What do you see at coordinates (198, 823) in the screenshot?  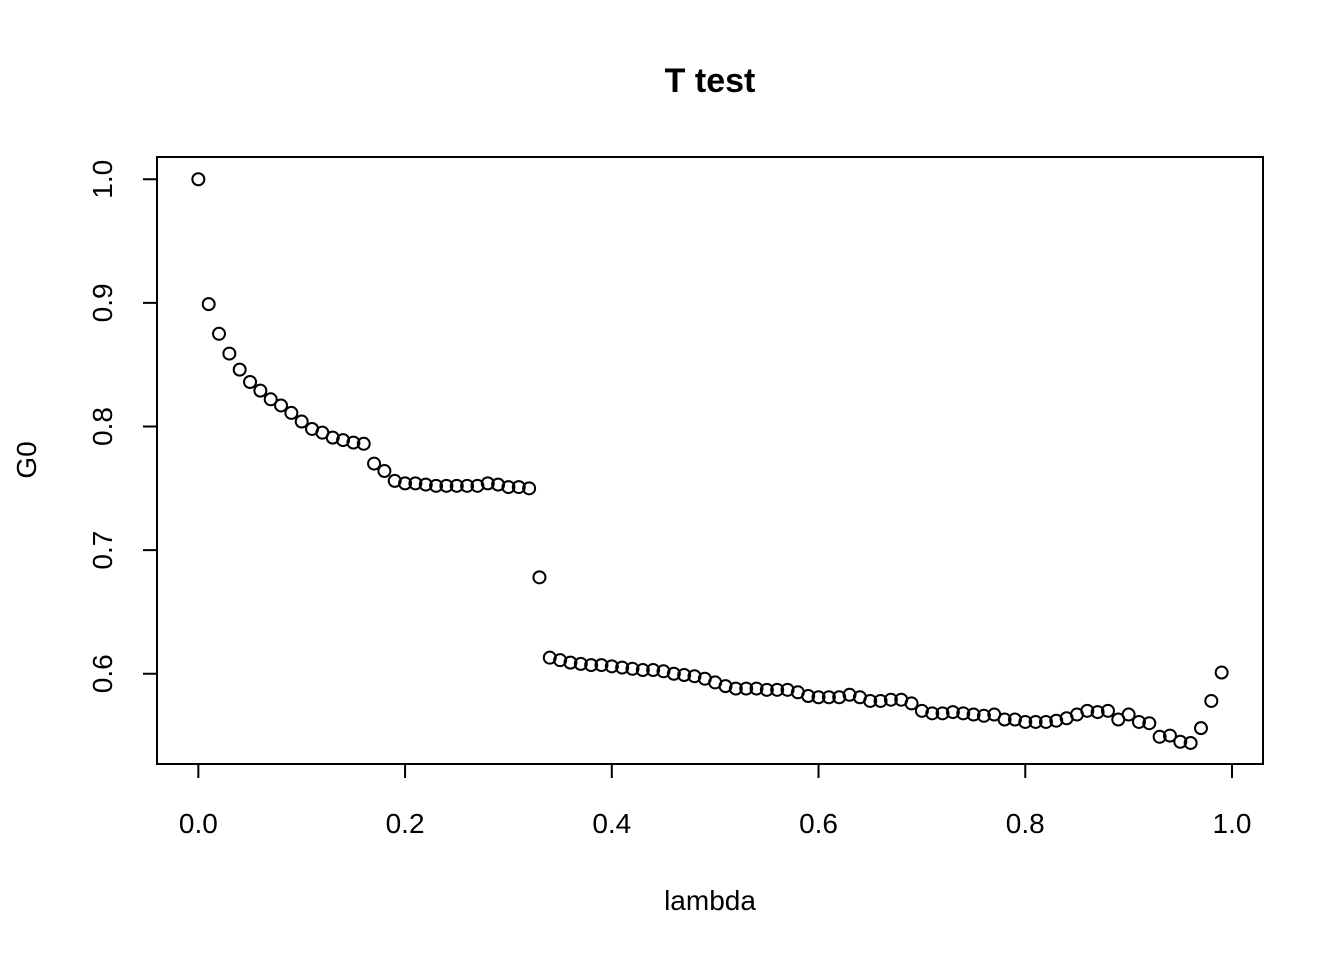 I see `x-tick-label: 0.0` at bounding box center [198, 823].